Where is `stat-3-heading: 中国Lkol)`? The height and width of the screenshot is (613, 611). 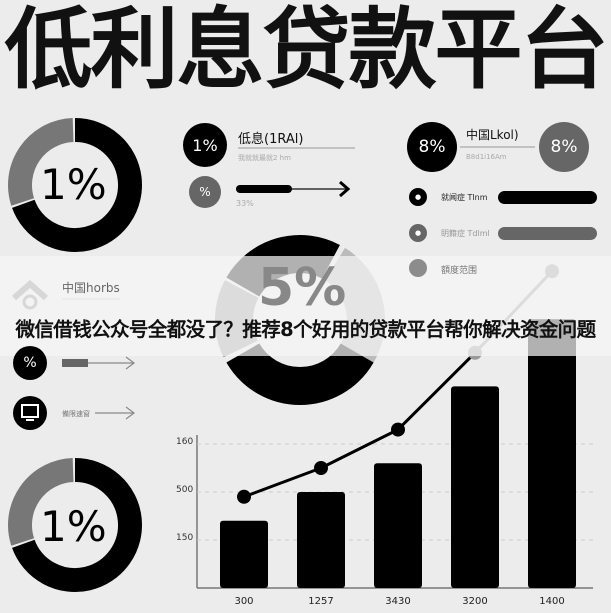
stat-3-heading: 中国Lkol) is located at coordinates (492, 135).